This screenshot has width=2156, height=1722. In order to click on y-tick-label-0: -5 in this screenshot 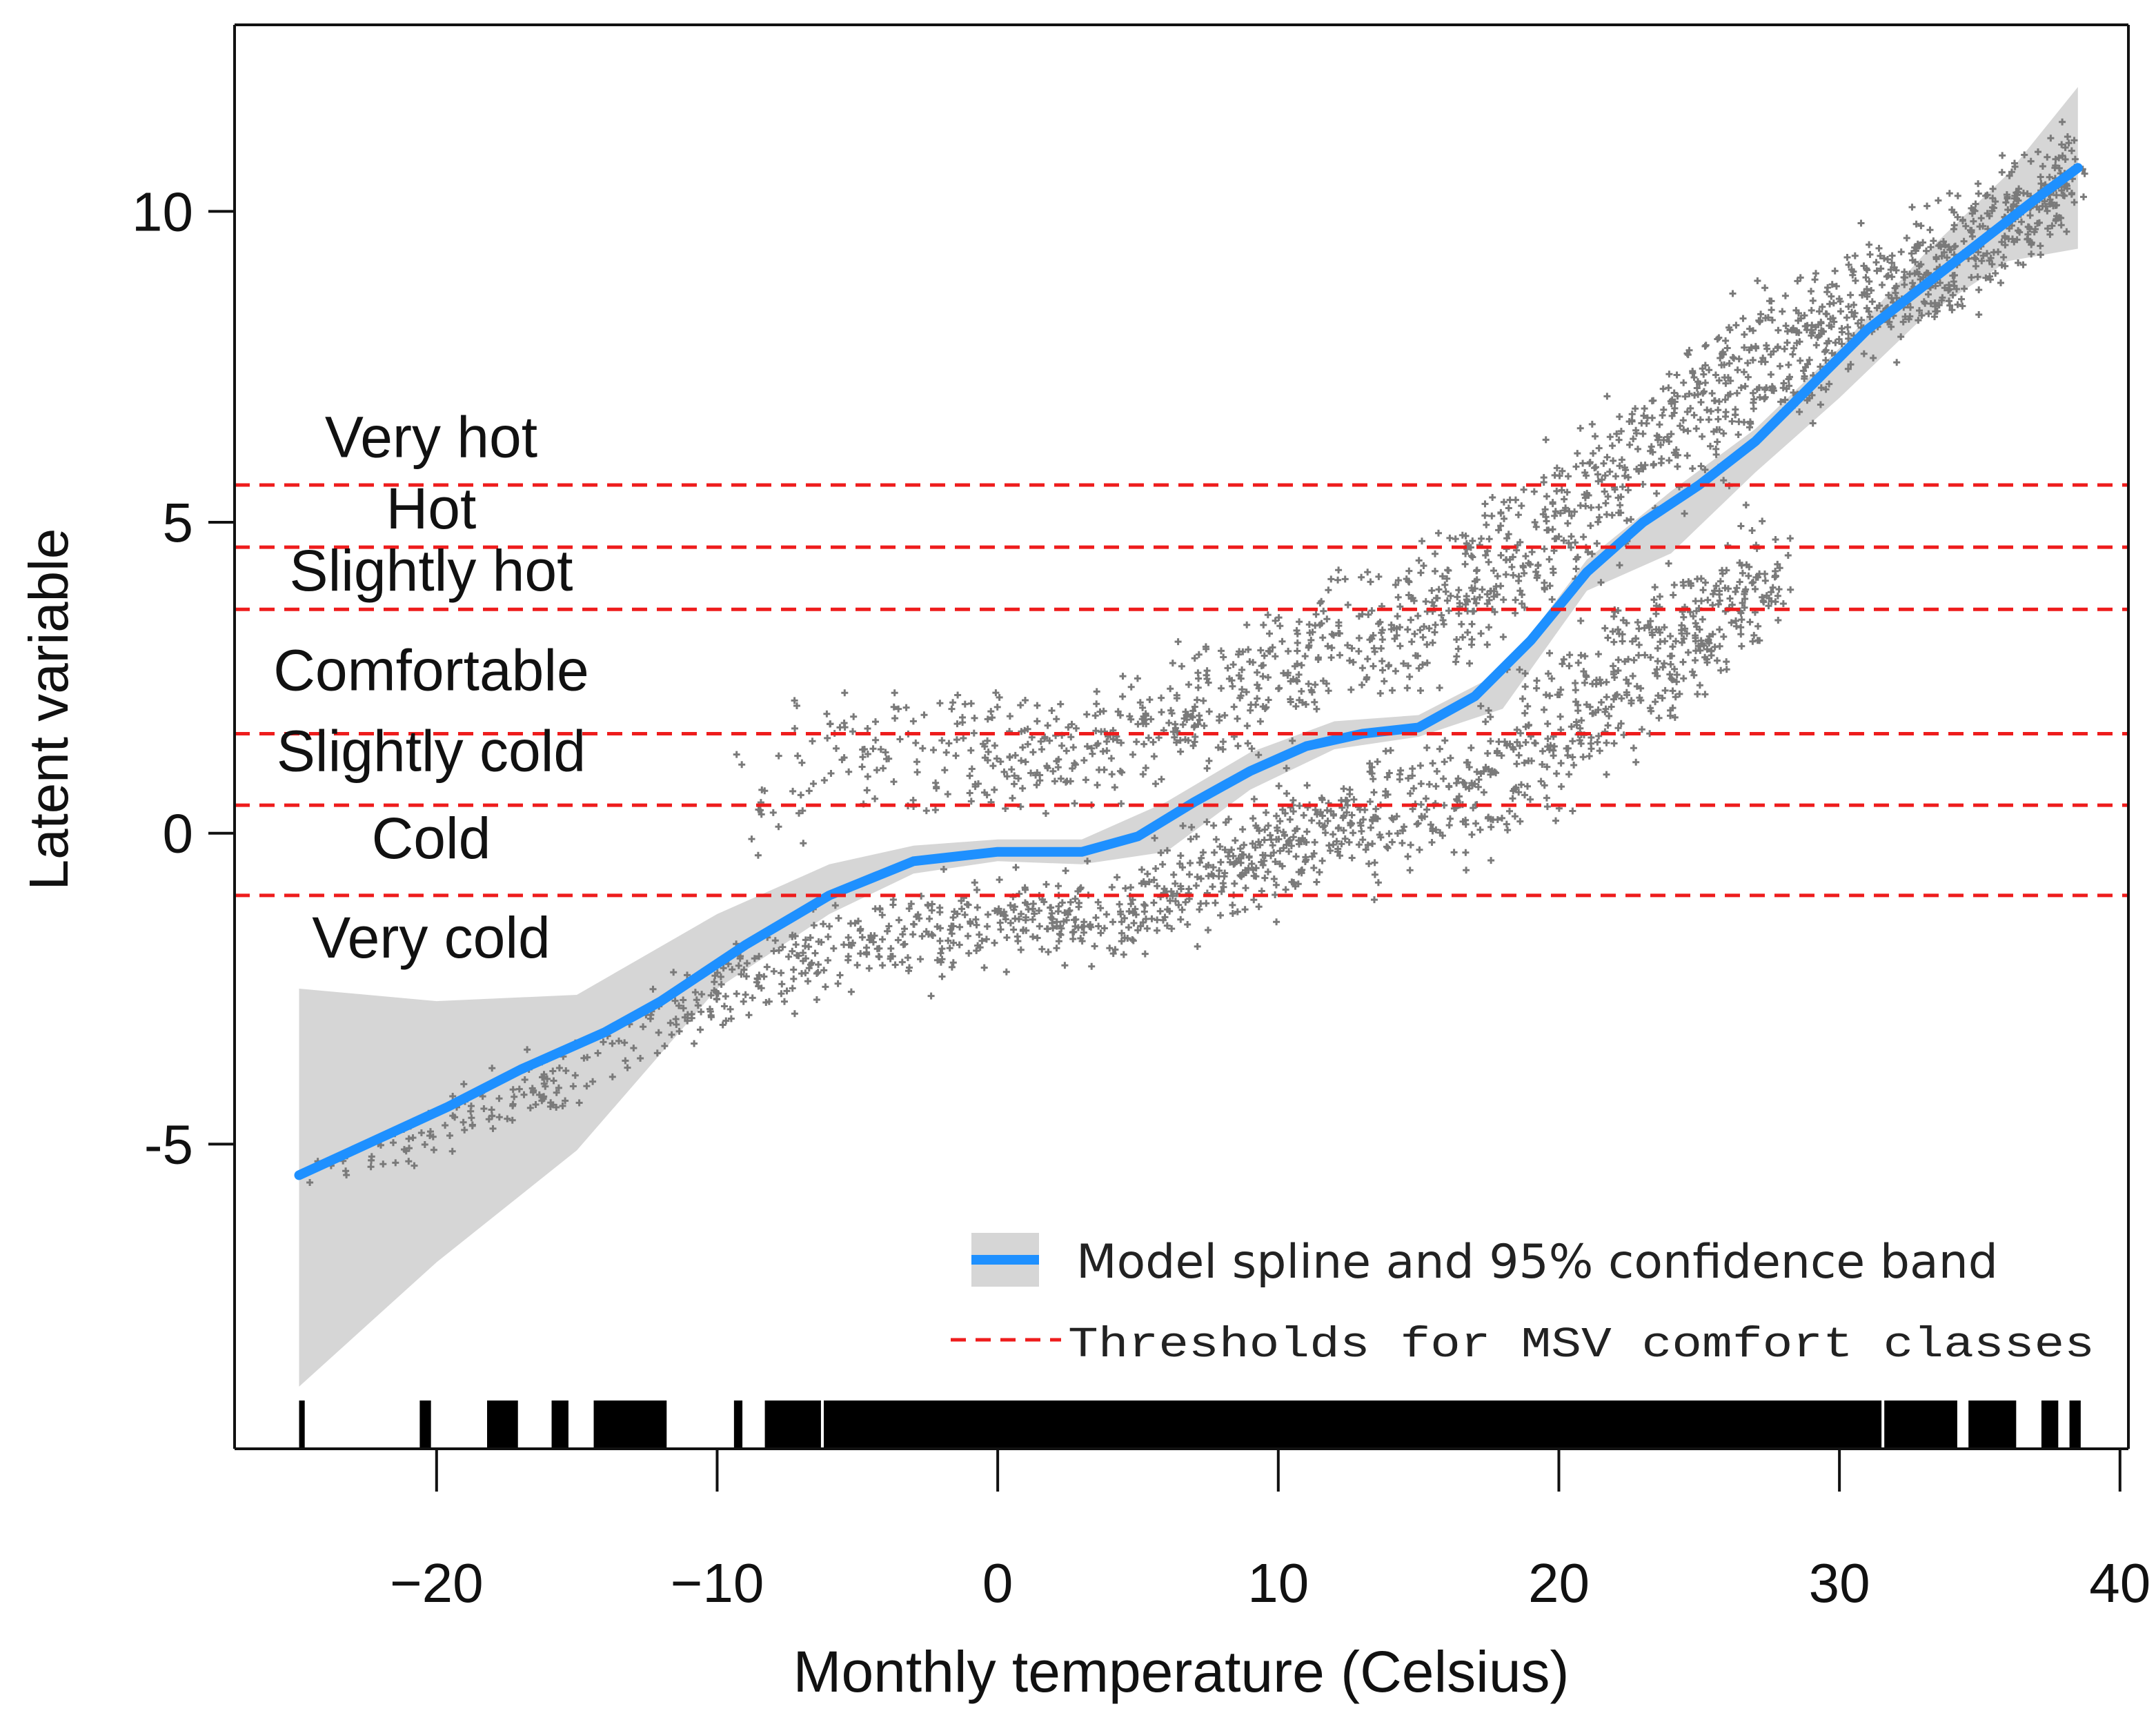, I will do `click(168, 1144)`.